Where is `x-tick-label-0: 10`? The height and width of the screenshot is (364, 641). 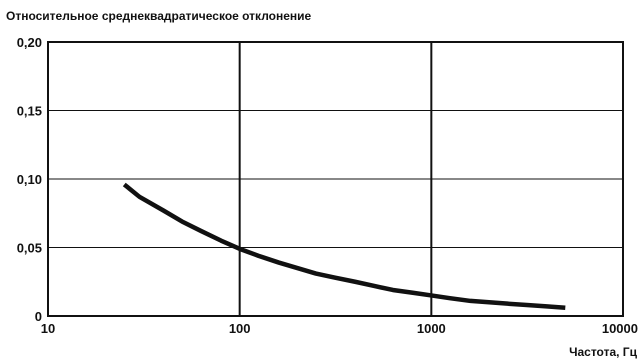 x-tick-label-0: 10 is located at coordinates (48, 328).